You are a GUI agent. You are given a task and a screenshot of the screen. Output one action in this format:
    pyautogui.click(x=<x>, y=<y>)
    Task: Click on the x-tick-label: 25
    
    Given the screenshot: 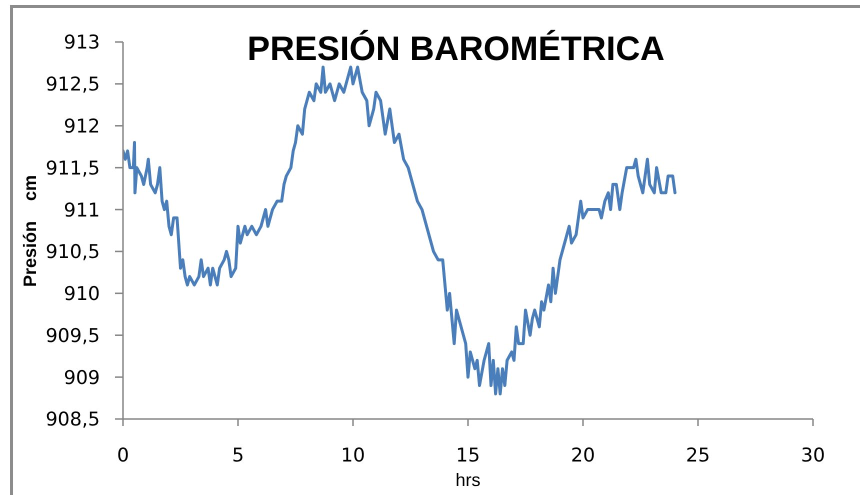 What is the action you would take?
    pyautogui.click(x=698, y=455)
    